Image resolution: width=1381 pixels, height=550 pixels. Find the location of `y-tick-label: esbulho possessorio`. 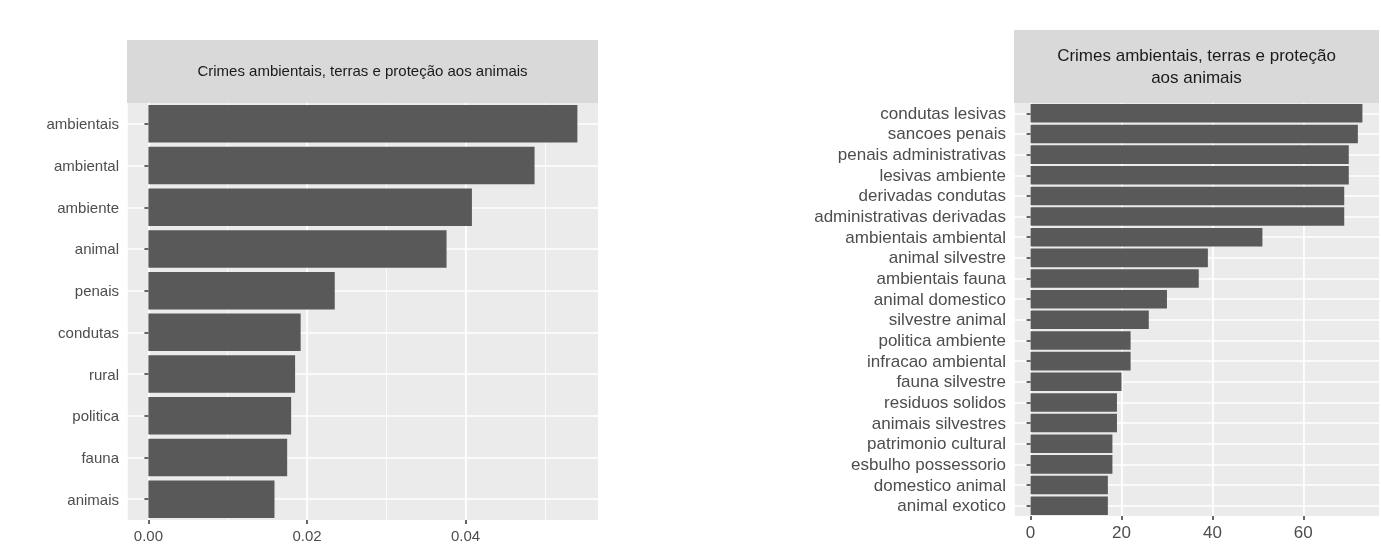

y-tick-label: esbulho possessorio is located at coordinates (928, 464).